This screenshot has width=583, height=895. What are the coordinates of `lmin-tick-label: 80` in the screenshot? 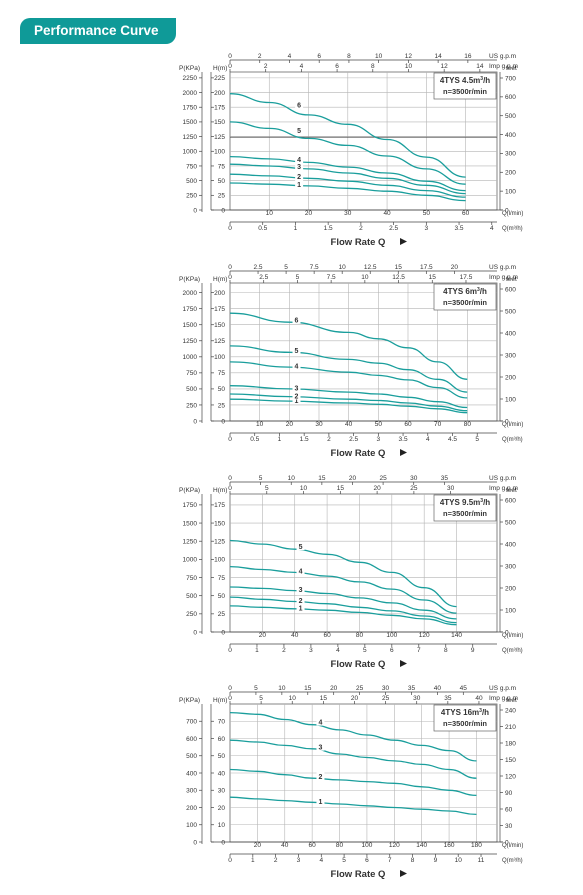 It's located at (360, 635).